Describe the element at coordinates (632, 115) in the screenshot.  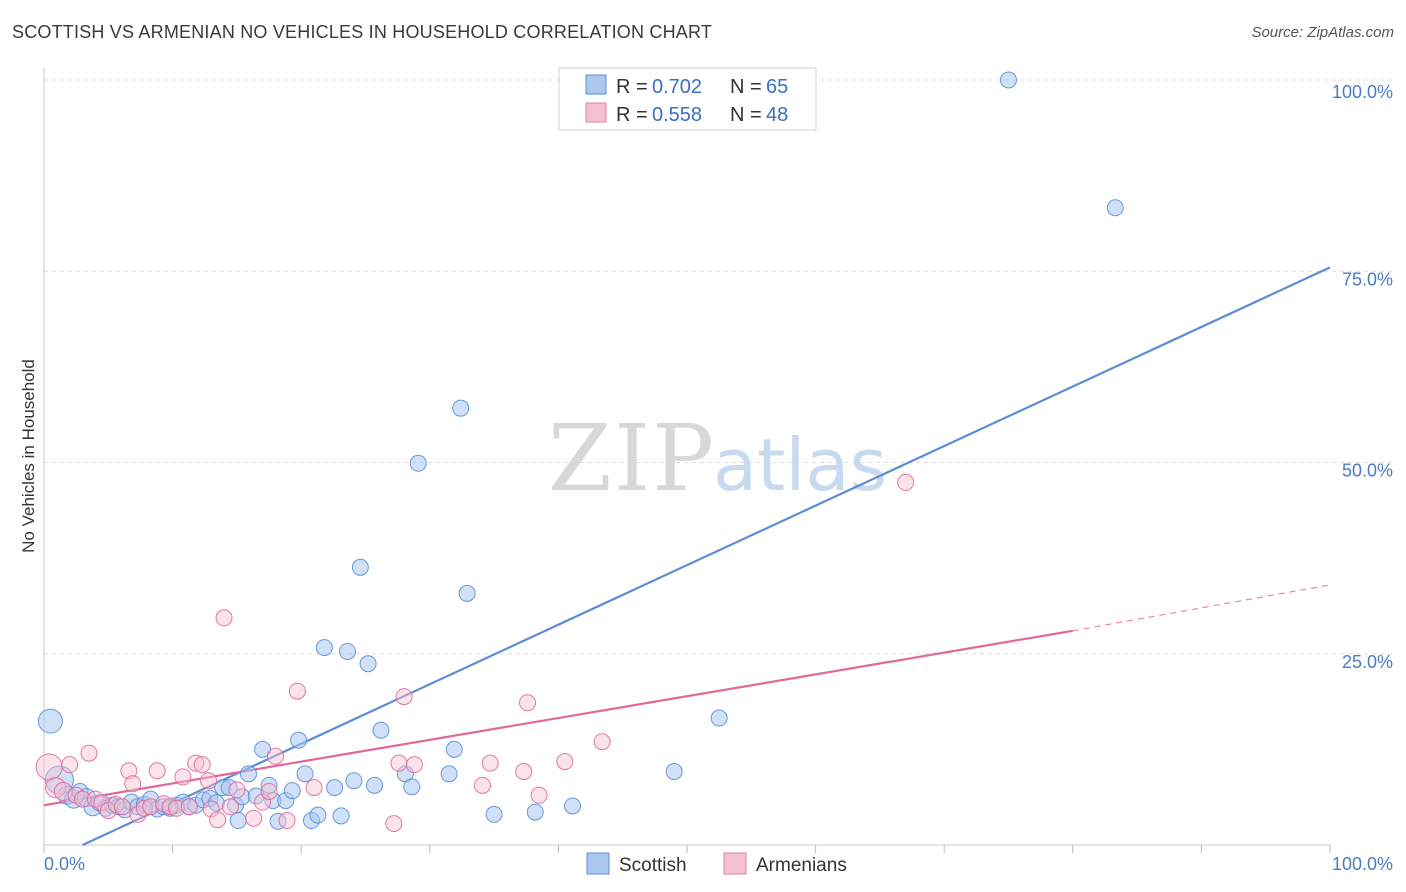
I see `legend-r-label-armenians: R =` at that location.